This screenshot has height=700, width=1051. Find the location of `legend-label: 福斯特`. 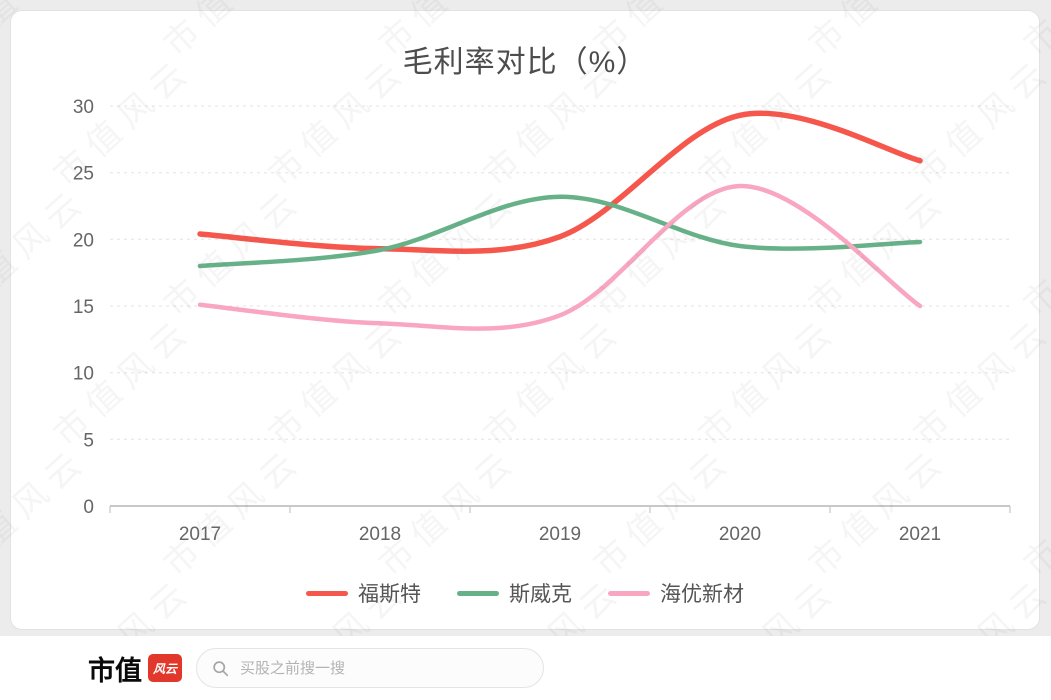

legend-label: 福斯特 is located at coordinates (389, 594).